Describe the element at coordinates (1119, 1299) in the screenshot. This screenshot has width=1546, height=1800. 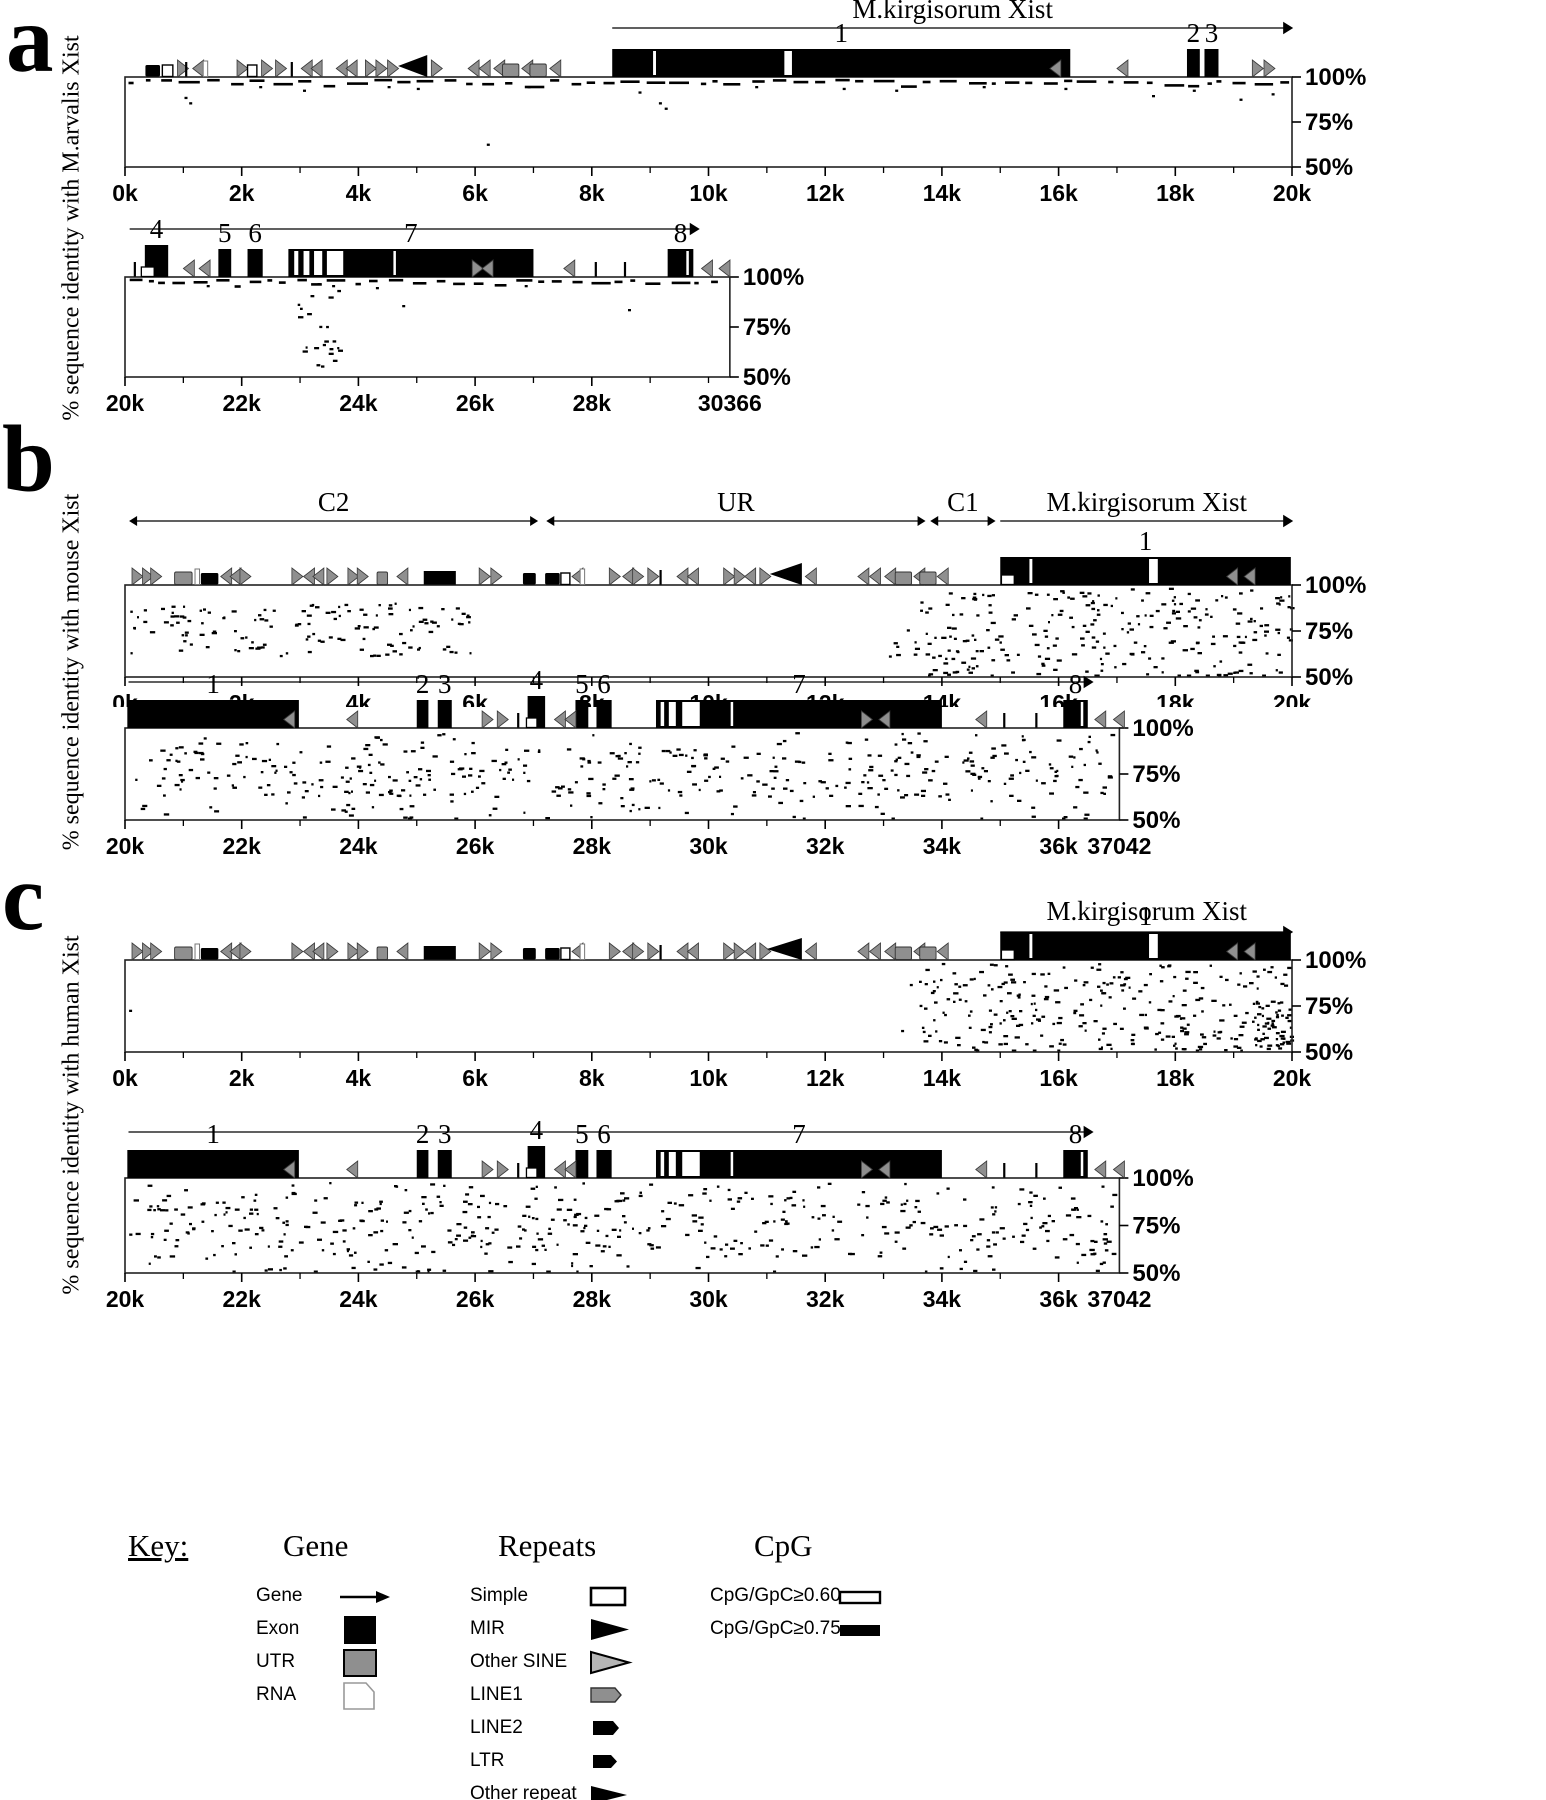
I see `text-label: 37042` at that location.